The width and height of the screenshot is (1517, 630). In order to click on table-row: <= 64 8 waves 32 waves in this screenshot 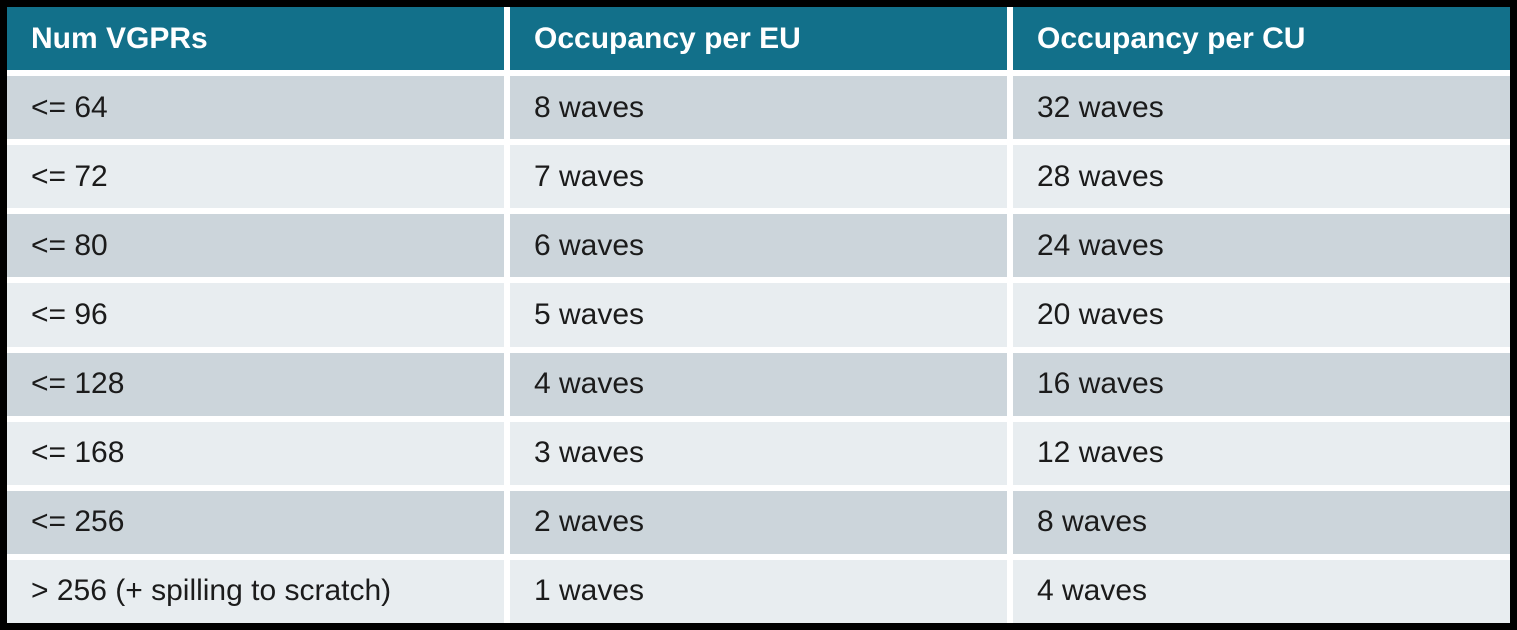, I will do `click(758, 108)`.